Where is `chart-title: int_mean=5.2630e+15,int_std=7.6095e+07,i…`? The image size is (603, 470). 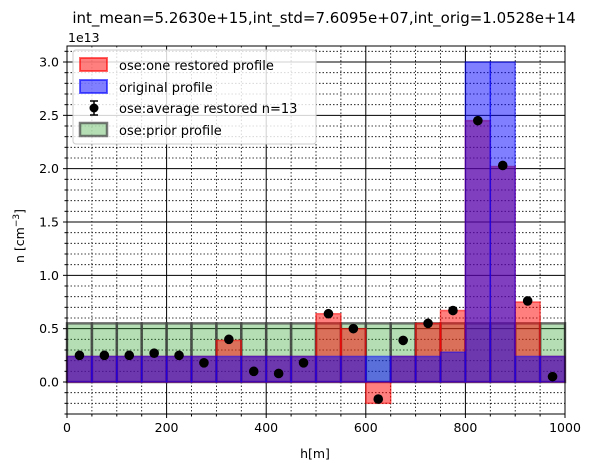
chart-title: int_mean=5.2630e+15,int_std=7.6095e+07,i… is located at coordinates (323, 18).